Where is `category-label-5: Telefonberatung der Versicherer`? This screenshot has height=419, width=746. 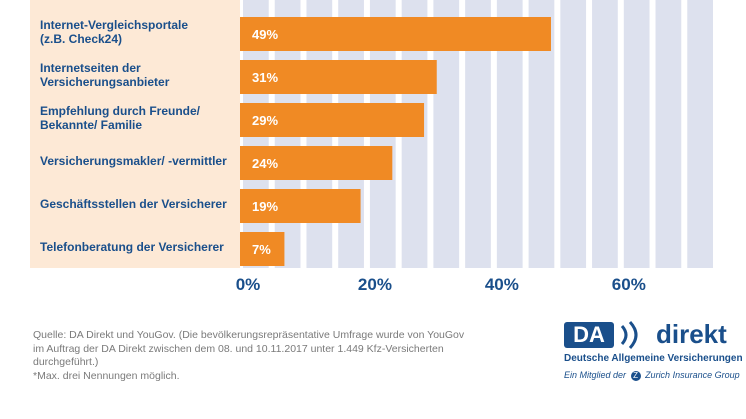 category-label-5: Telefonberatung der Versicherer is located at coordinates (132, 247).